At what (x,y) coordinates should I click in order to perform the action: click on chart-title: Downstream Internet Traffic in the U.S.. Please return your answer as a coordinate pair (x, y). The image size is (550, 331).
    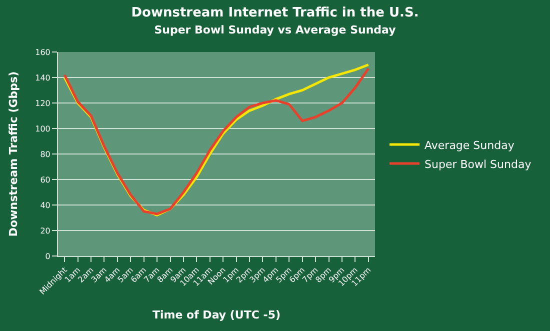
    Looking at the image, I should click on (275, 13).